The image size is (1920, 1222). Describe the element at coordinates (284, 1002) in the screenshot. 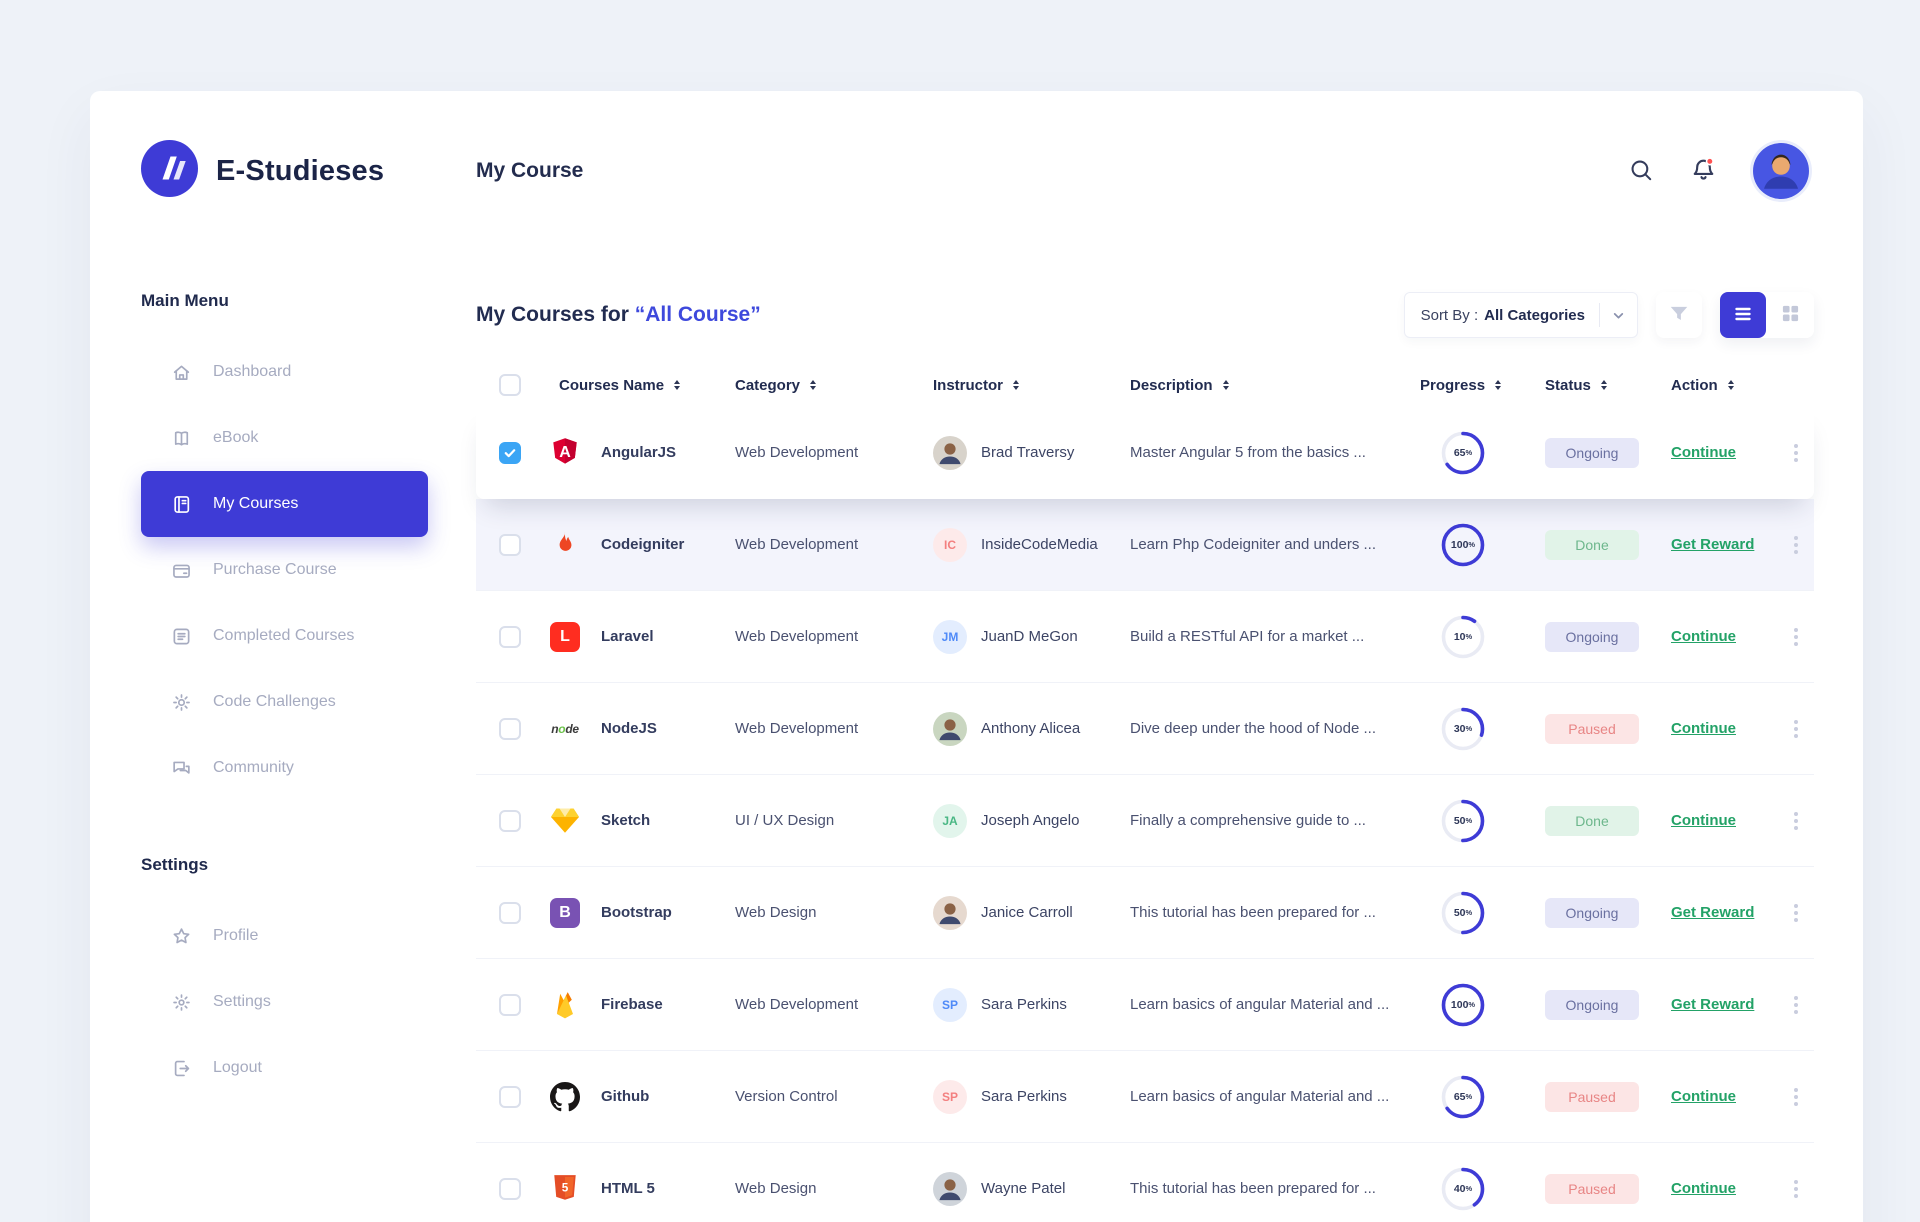

I see `sidebar-item-settings: Settings` at that location.